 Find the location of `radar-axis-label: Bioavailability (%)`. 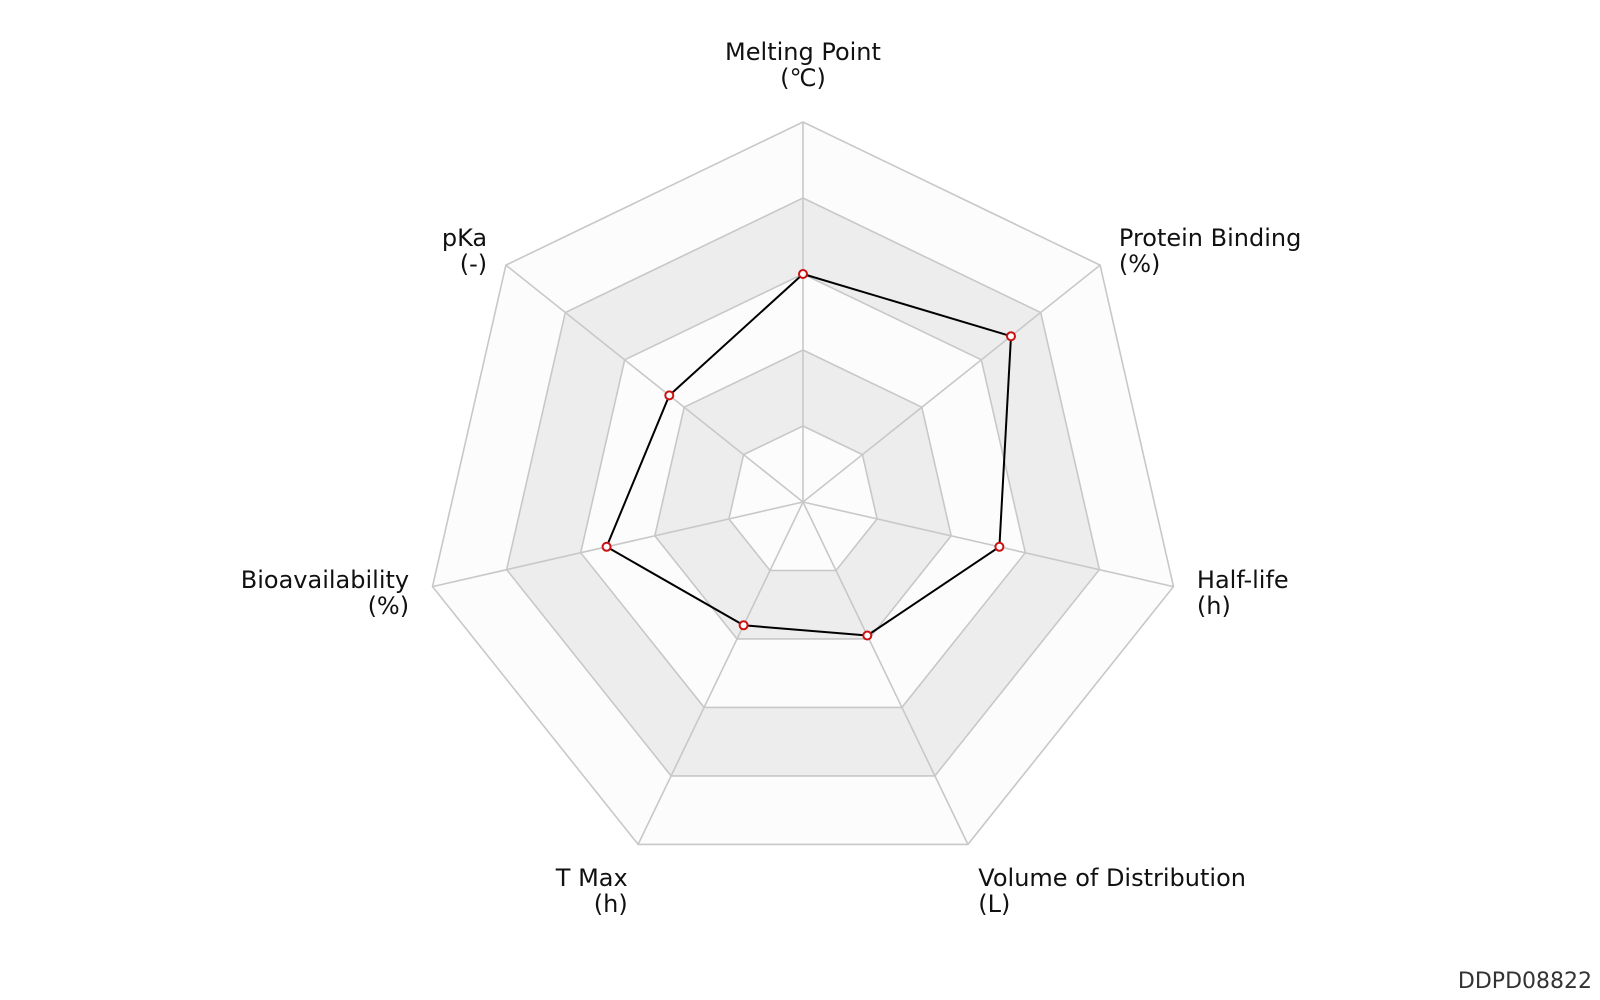

radar-axis-label: Bioavailability (%) is located at coordinates (325, 593).